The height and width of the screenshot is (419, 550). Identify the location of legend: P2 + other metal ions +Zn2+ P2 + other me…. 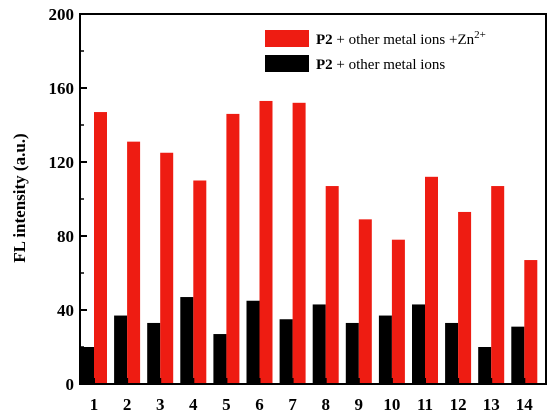
(375, 51).